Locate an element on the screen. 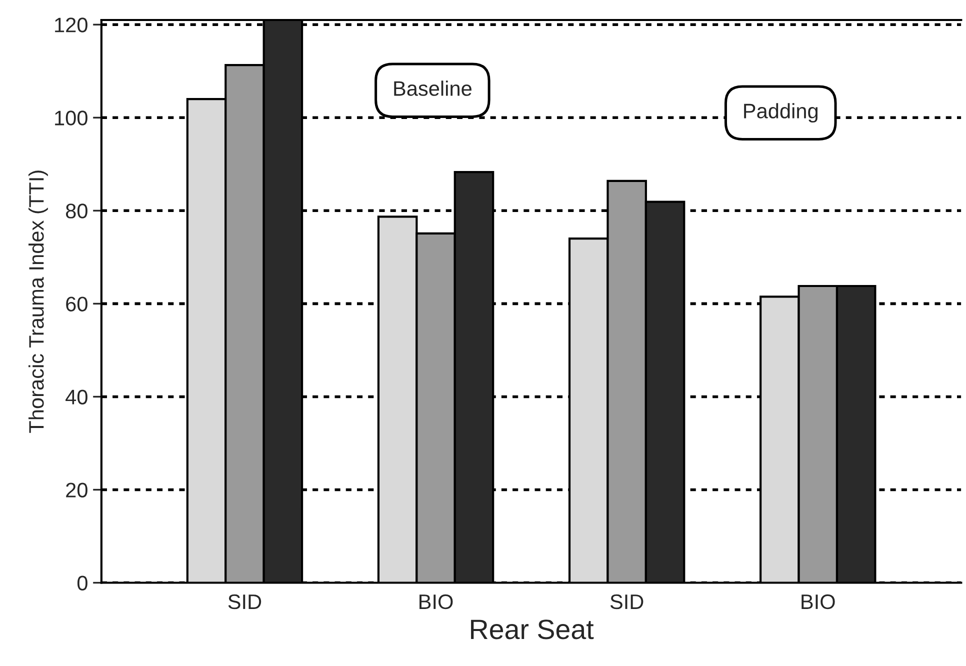 The width and height of the screenshot is (966, 666). y-tick-label: 60 is located at coordinates (77, 304).